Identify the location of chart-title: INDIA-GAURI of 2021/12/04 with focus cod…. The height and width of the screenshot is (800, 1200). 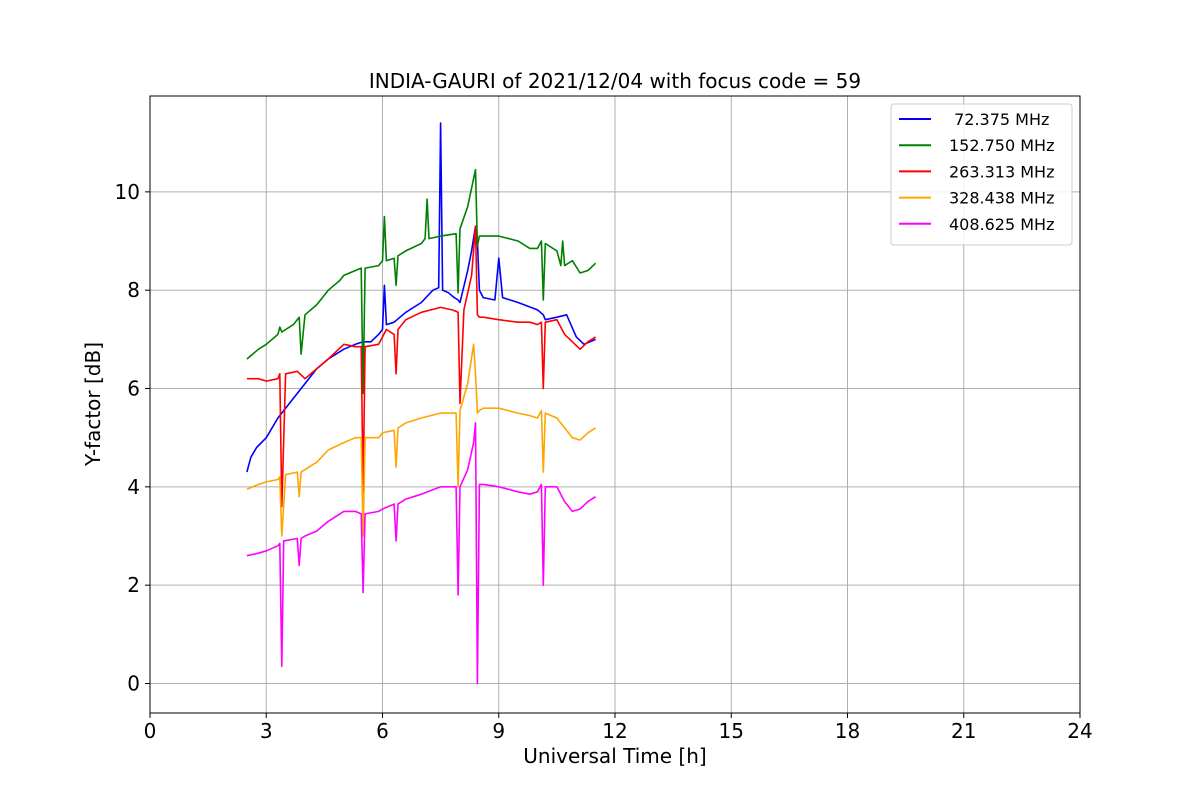
(615, 81).